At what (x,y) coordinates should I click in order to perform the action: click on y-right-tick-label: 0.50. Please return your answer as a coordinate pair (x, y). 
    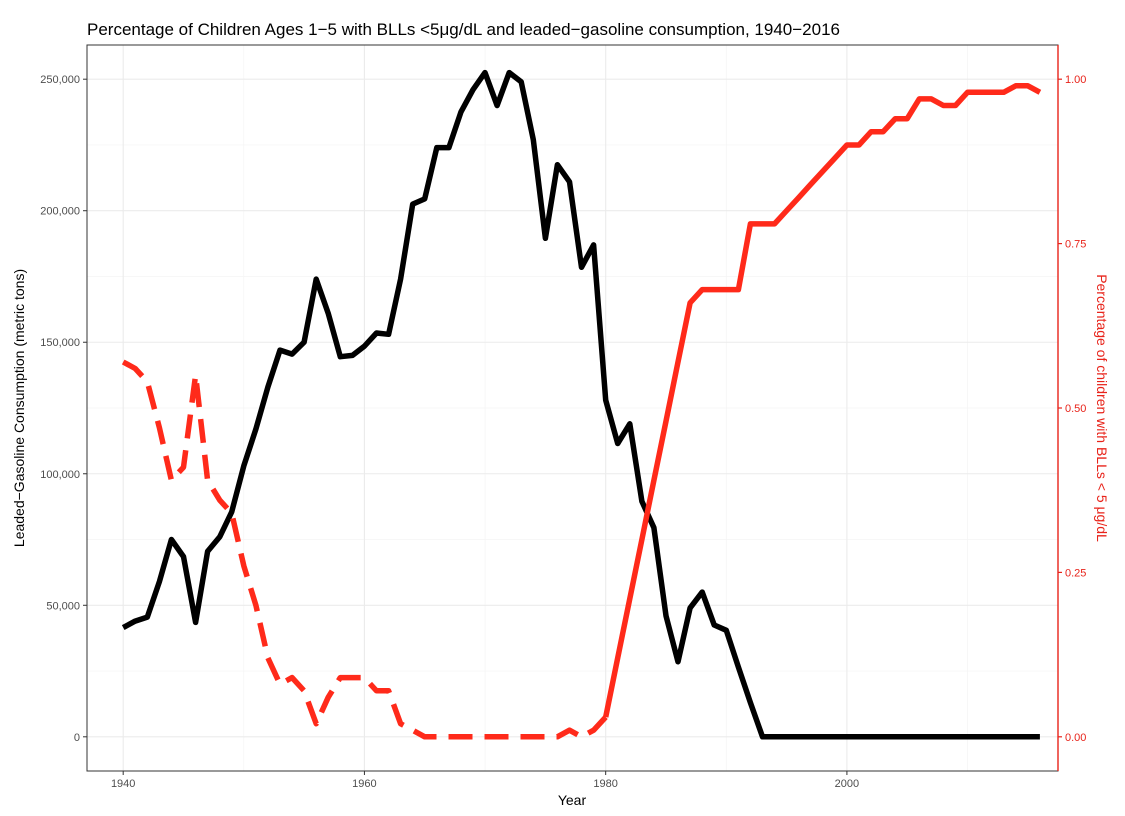
    Looking at the image, I should click on (1075, 409).